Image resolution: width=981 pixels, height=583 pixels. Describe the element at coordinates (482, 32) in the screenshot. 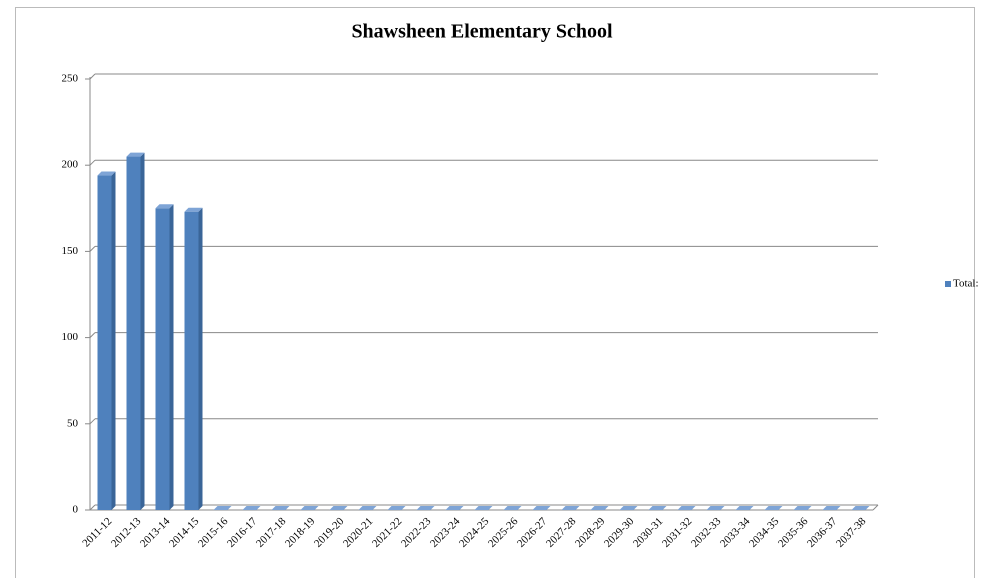

I see `chart-title: Shawsheen Elementary School` at that location.